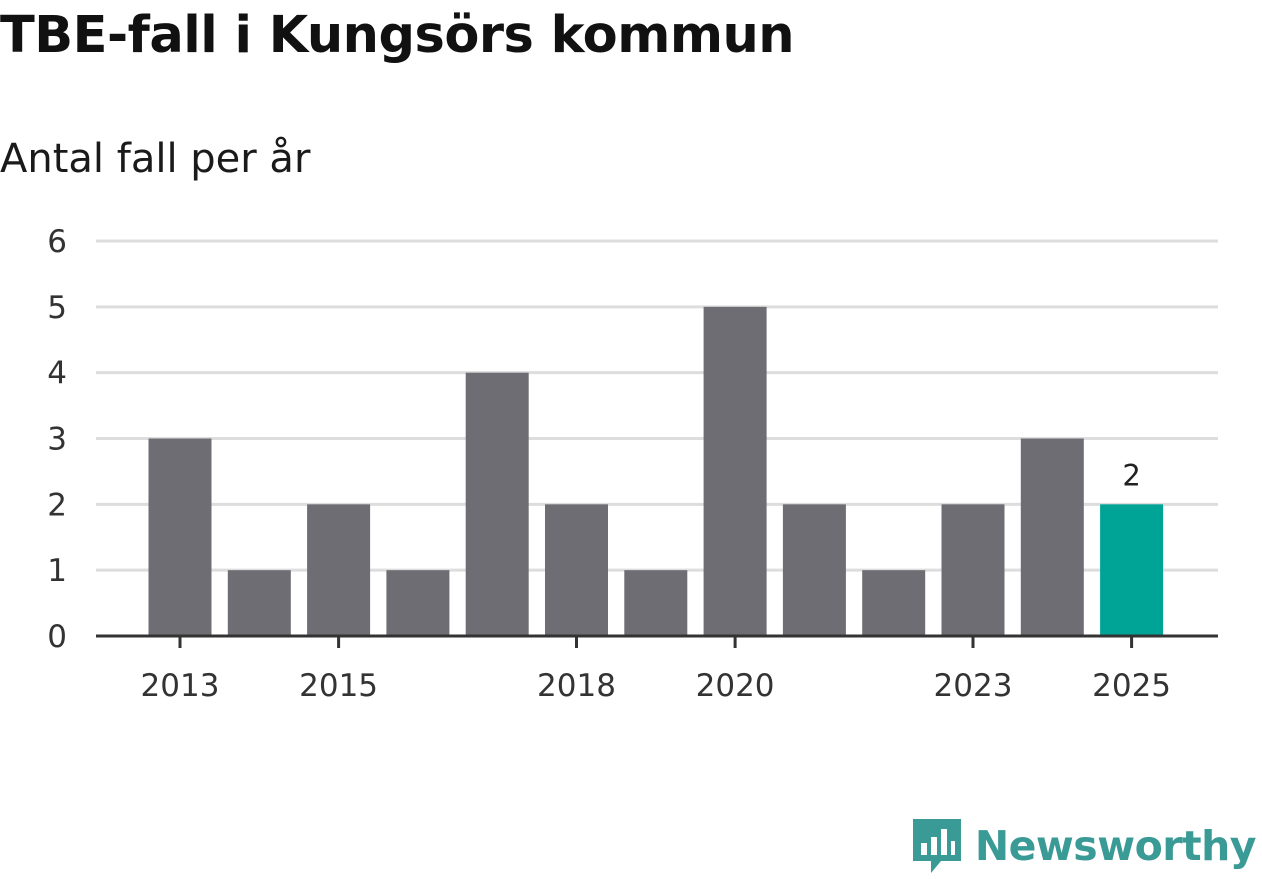 This screenshot has width=1262, height=879. Describe the element at coordinates (397, 35) in the screenshot. I see `chart-title: TBE-fall i Kungsörs kommun` at that location.